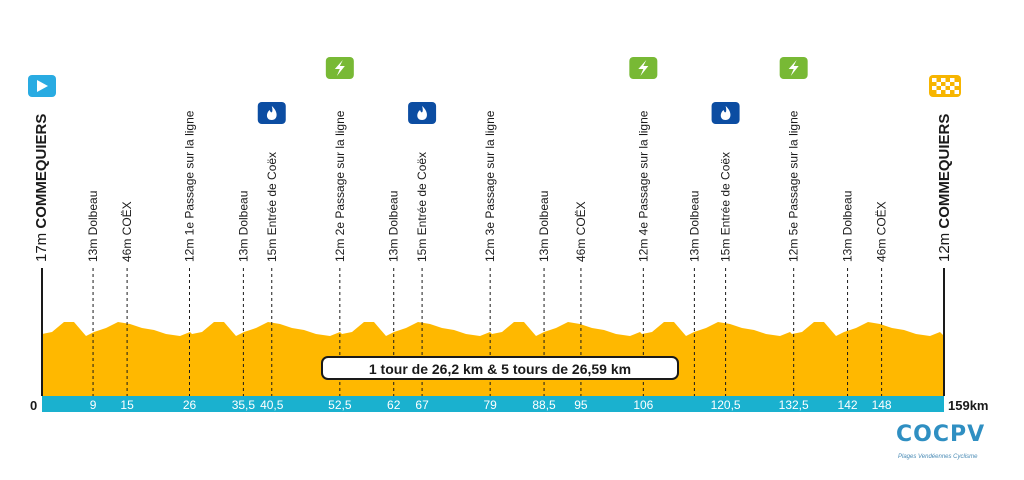 This screenshot has width=1024, height=480. I want to click on waypoint-label-2: 12m 1e Passage sur la ligne, so click(189, 186).